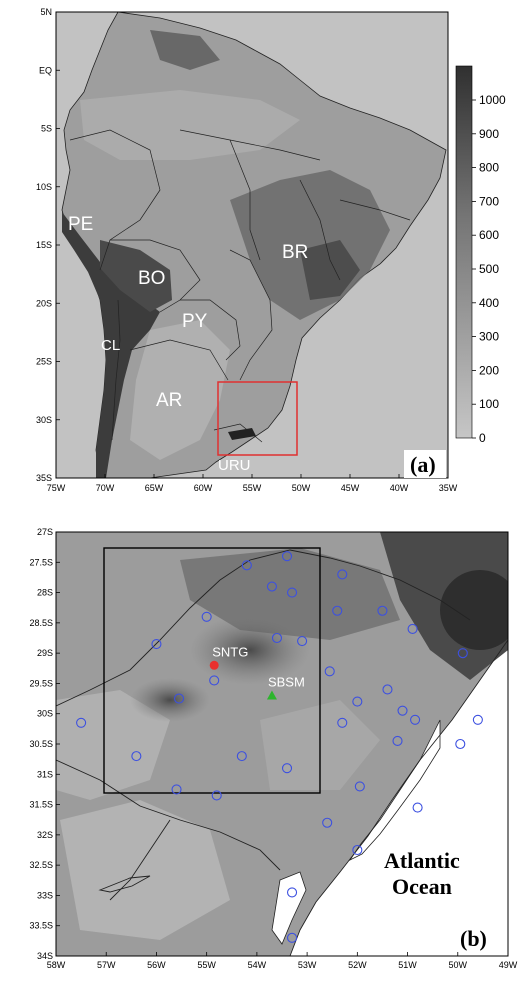 This screenshot has width=532, height=986. Describe the element at coordinates (46, 12) in the screenshot. I see `lat-tick-label: 5N` at that location.